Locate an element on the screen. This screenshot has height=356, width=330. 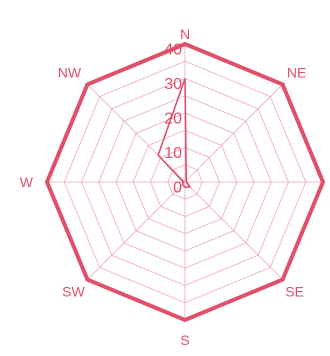
direction-label-ne: NE is located at coordinates (296, 72).